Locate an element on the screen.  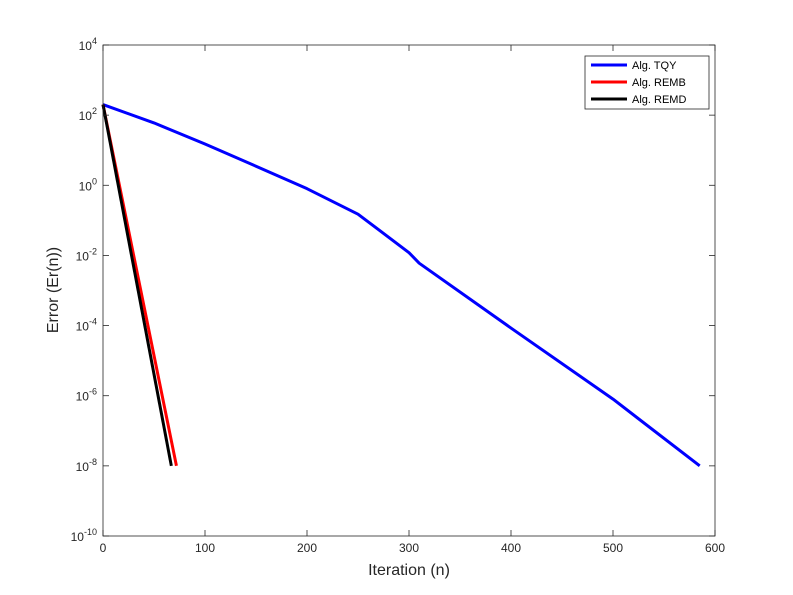
legend: Alg. TQY Alg. REMB Alg. REMD is located at coordinates (647, 82).